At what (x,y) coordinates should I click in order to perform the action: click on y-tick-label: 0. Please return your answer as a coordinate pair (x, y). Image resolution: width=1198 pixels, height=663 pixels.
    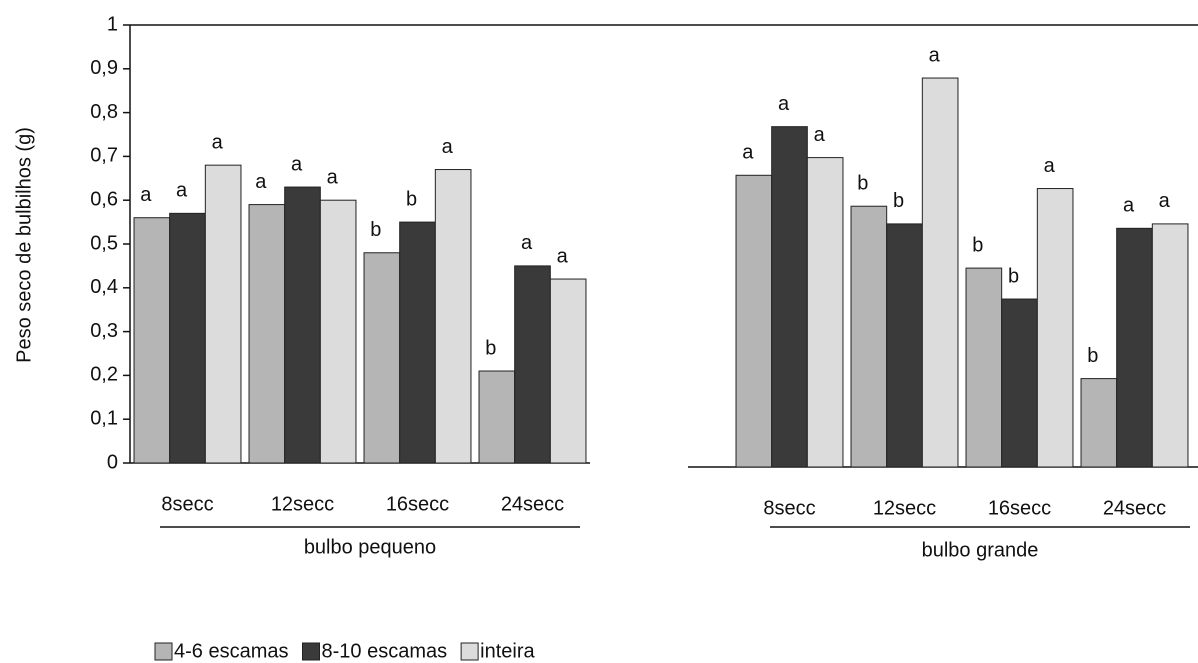
    Looking at the image, I should click on (112, 462).